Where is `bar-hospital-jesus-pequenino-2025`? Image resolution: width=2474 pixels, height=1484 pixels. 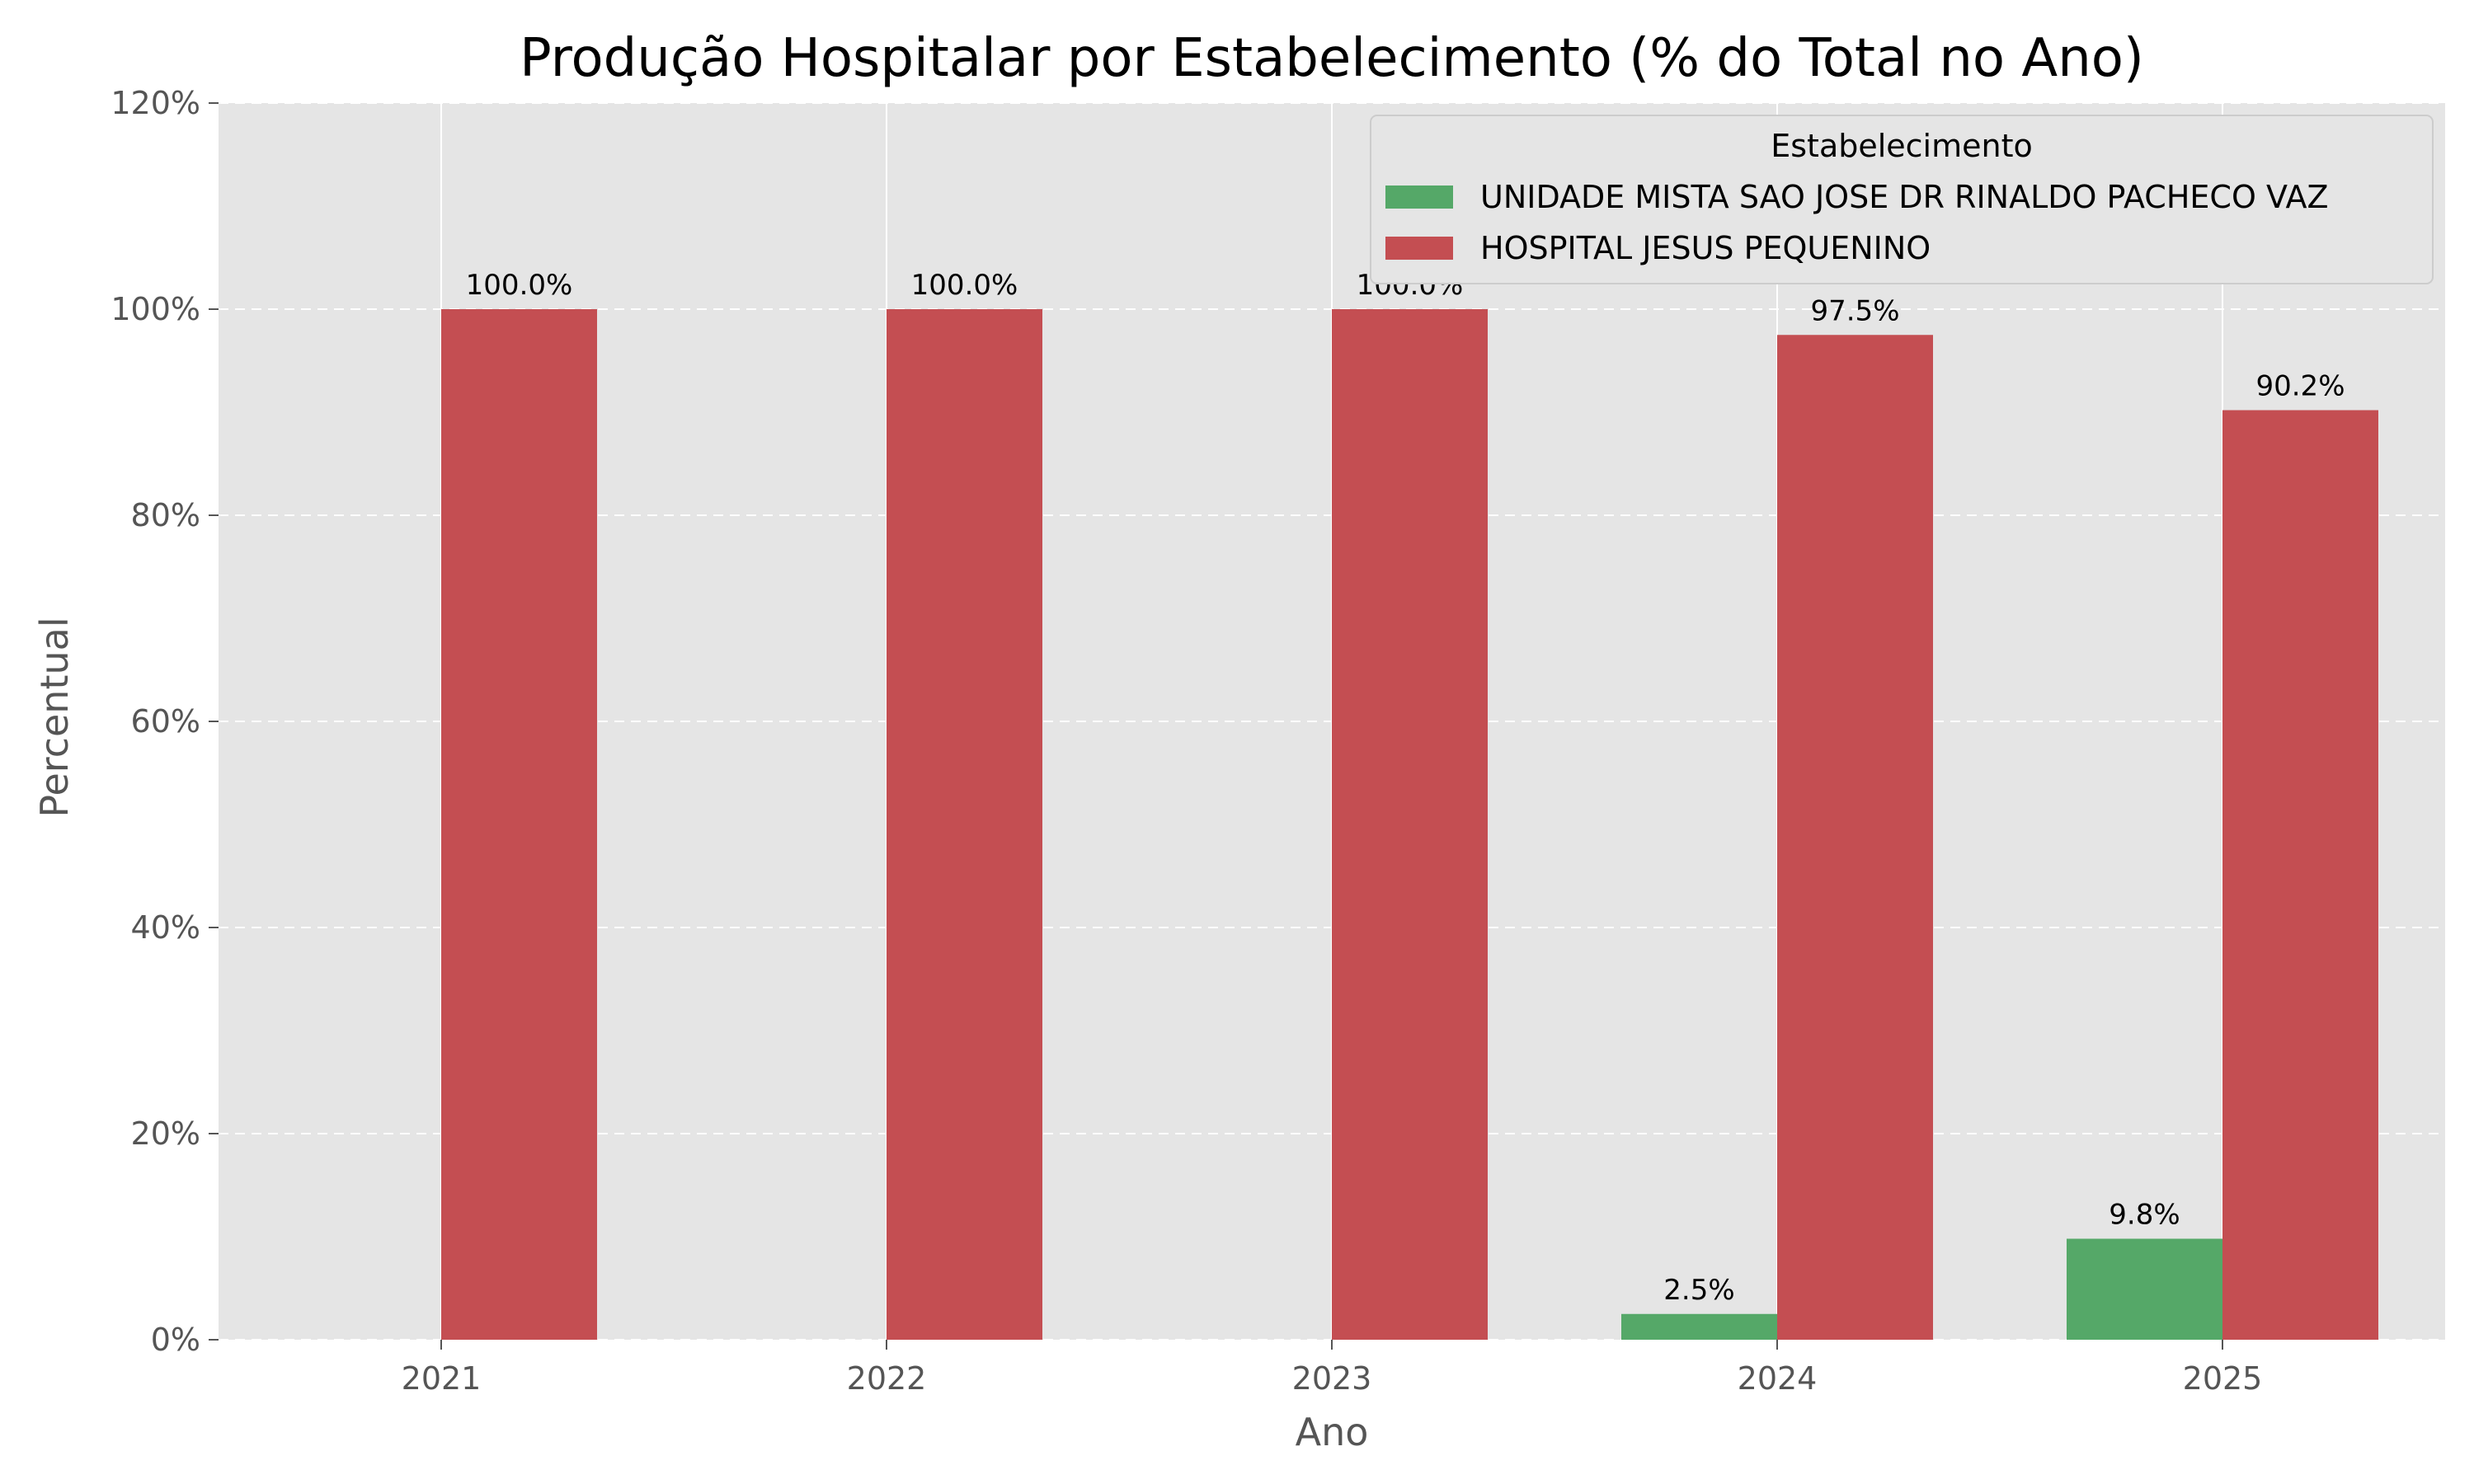
bar-hospital-jesus-pequenino-2025 is located at coordinates (2300, 875).